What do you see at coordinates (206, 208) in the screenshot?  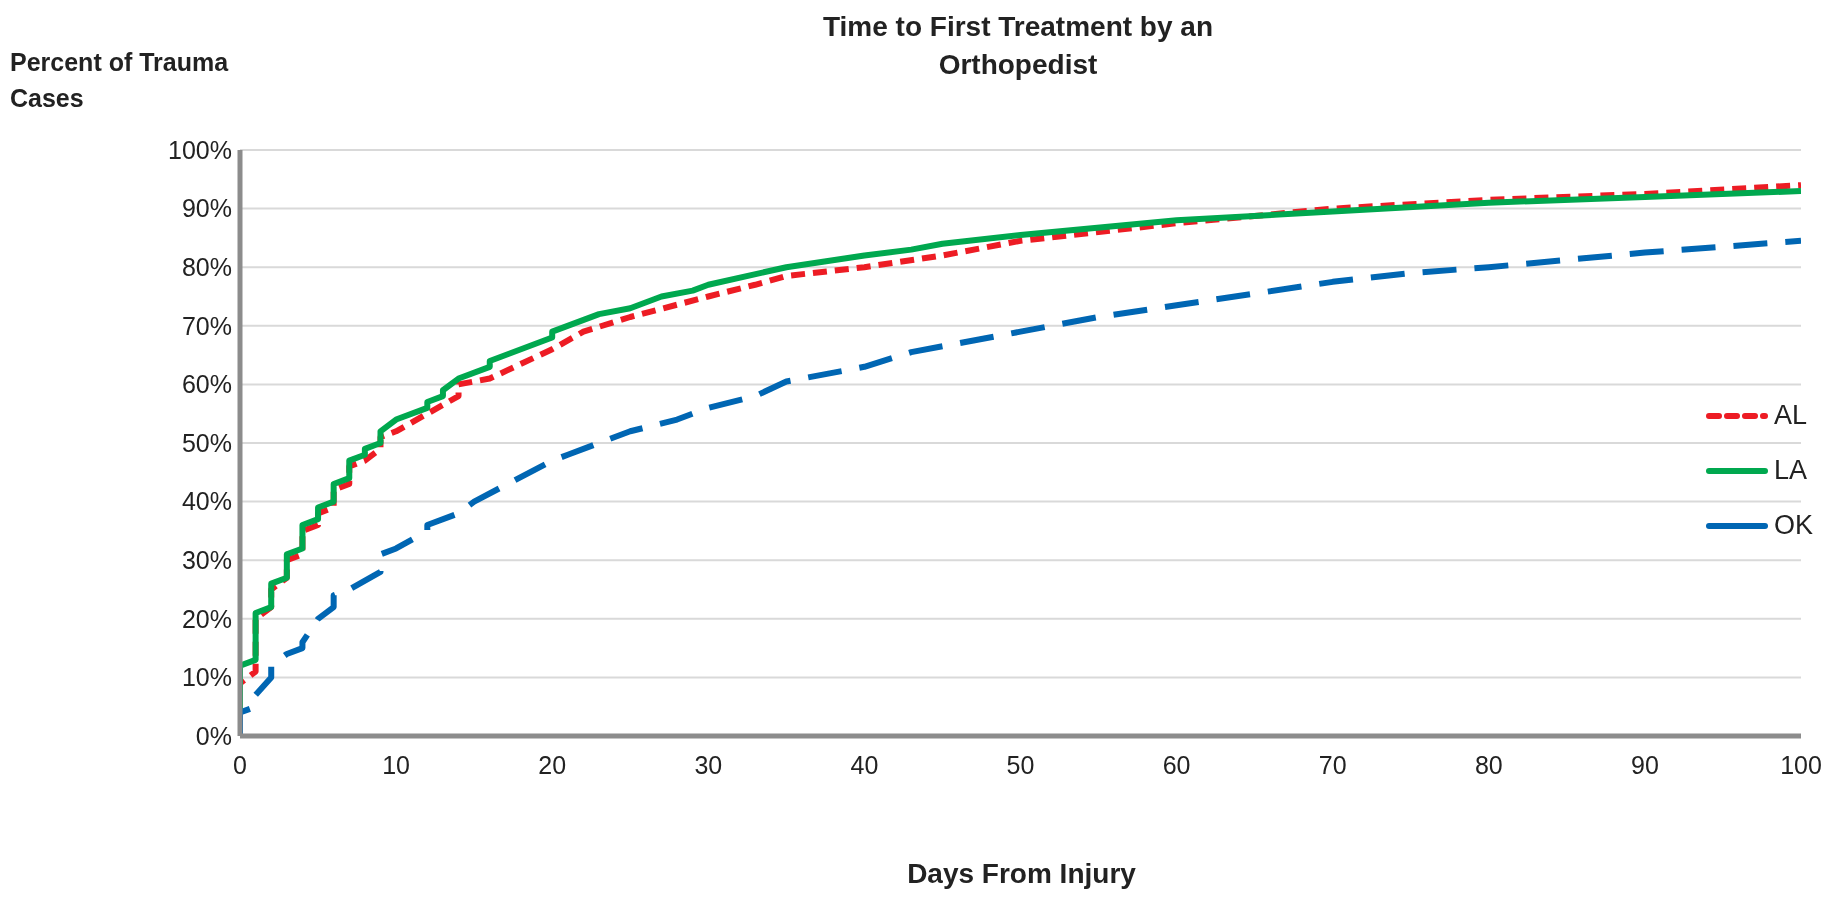 I see `y-tick-label: 90%` at bounding box center [206, 208].